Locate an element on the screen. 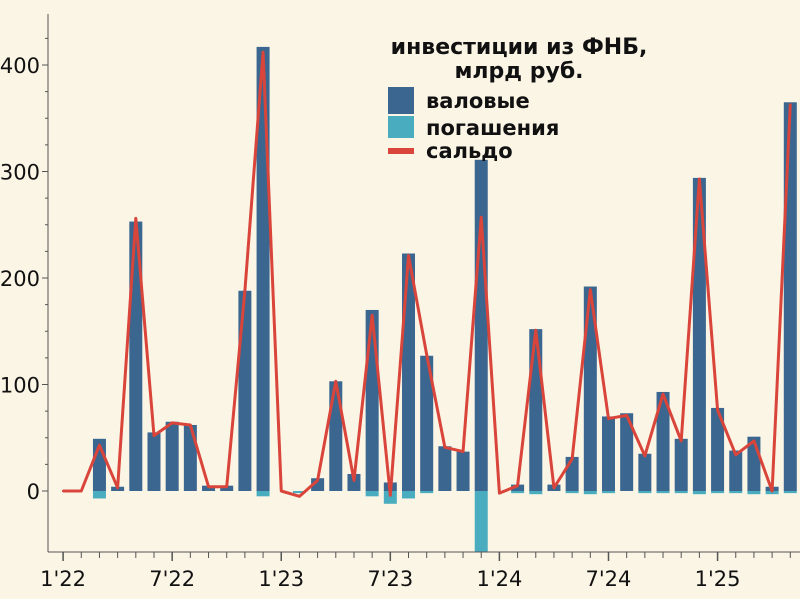  y-tick-label: 0 is located at coordinates (33, 492).